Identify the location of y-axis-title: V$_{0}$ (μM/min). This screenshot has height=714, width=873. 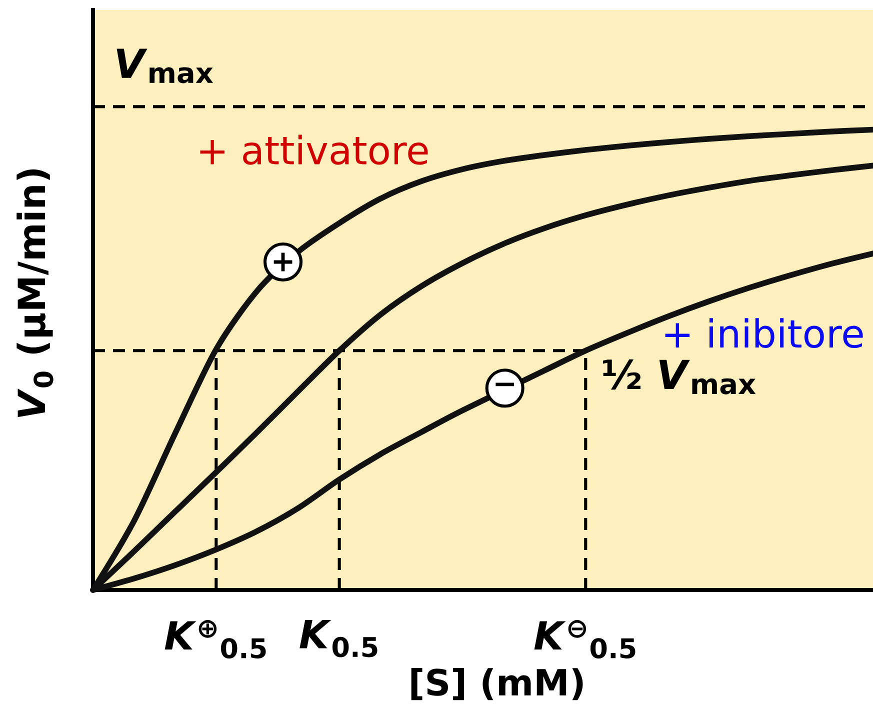
(35, 293).